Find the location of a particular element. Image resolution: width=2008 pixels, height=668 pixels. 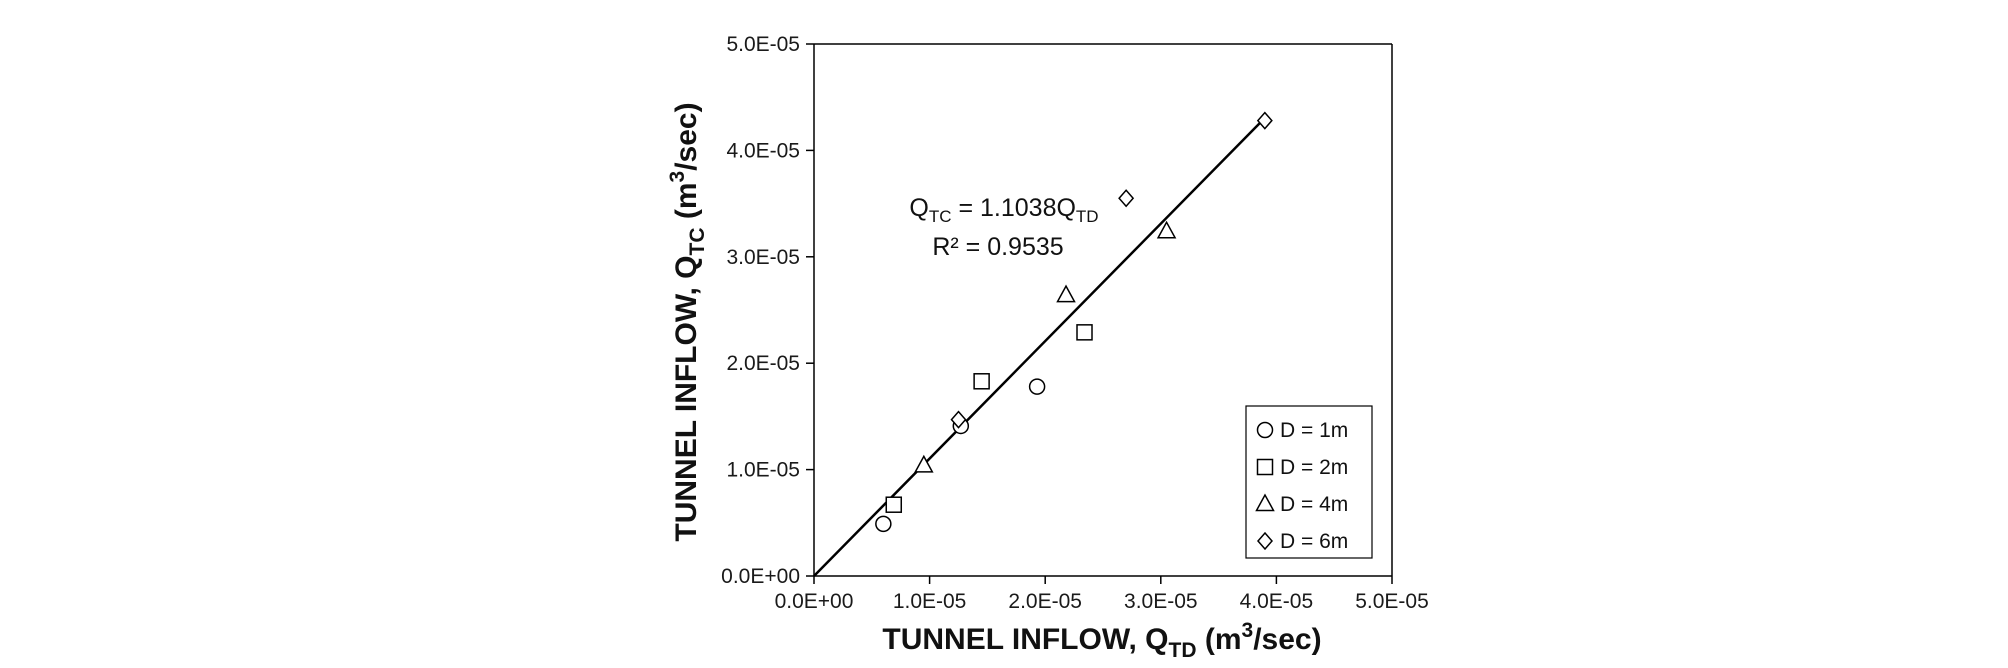

x-tick-label: 2.0E-05 is located at coordinates (1045, 601).